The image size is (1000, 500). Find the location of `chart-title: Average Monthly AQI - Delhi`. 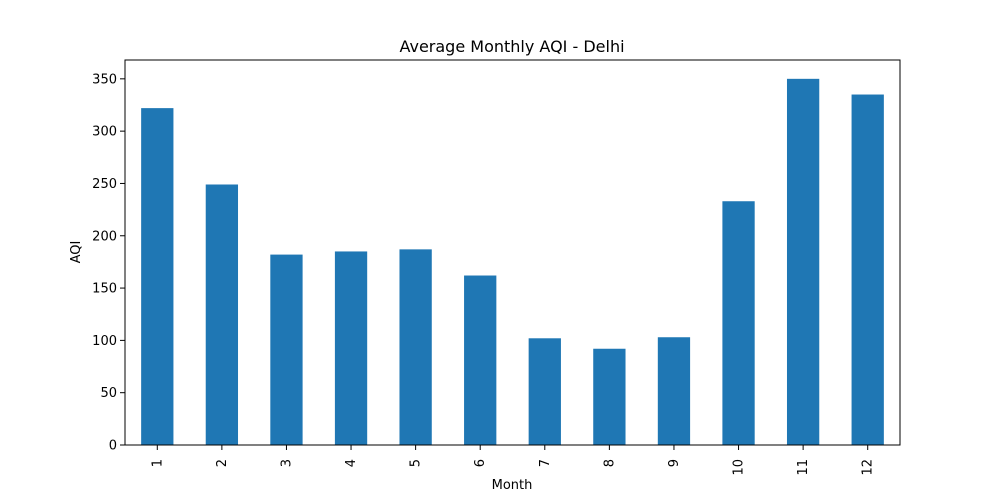

chart-title: Average Monthly AQI - Delhi is located at coordinates (511, 46).